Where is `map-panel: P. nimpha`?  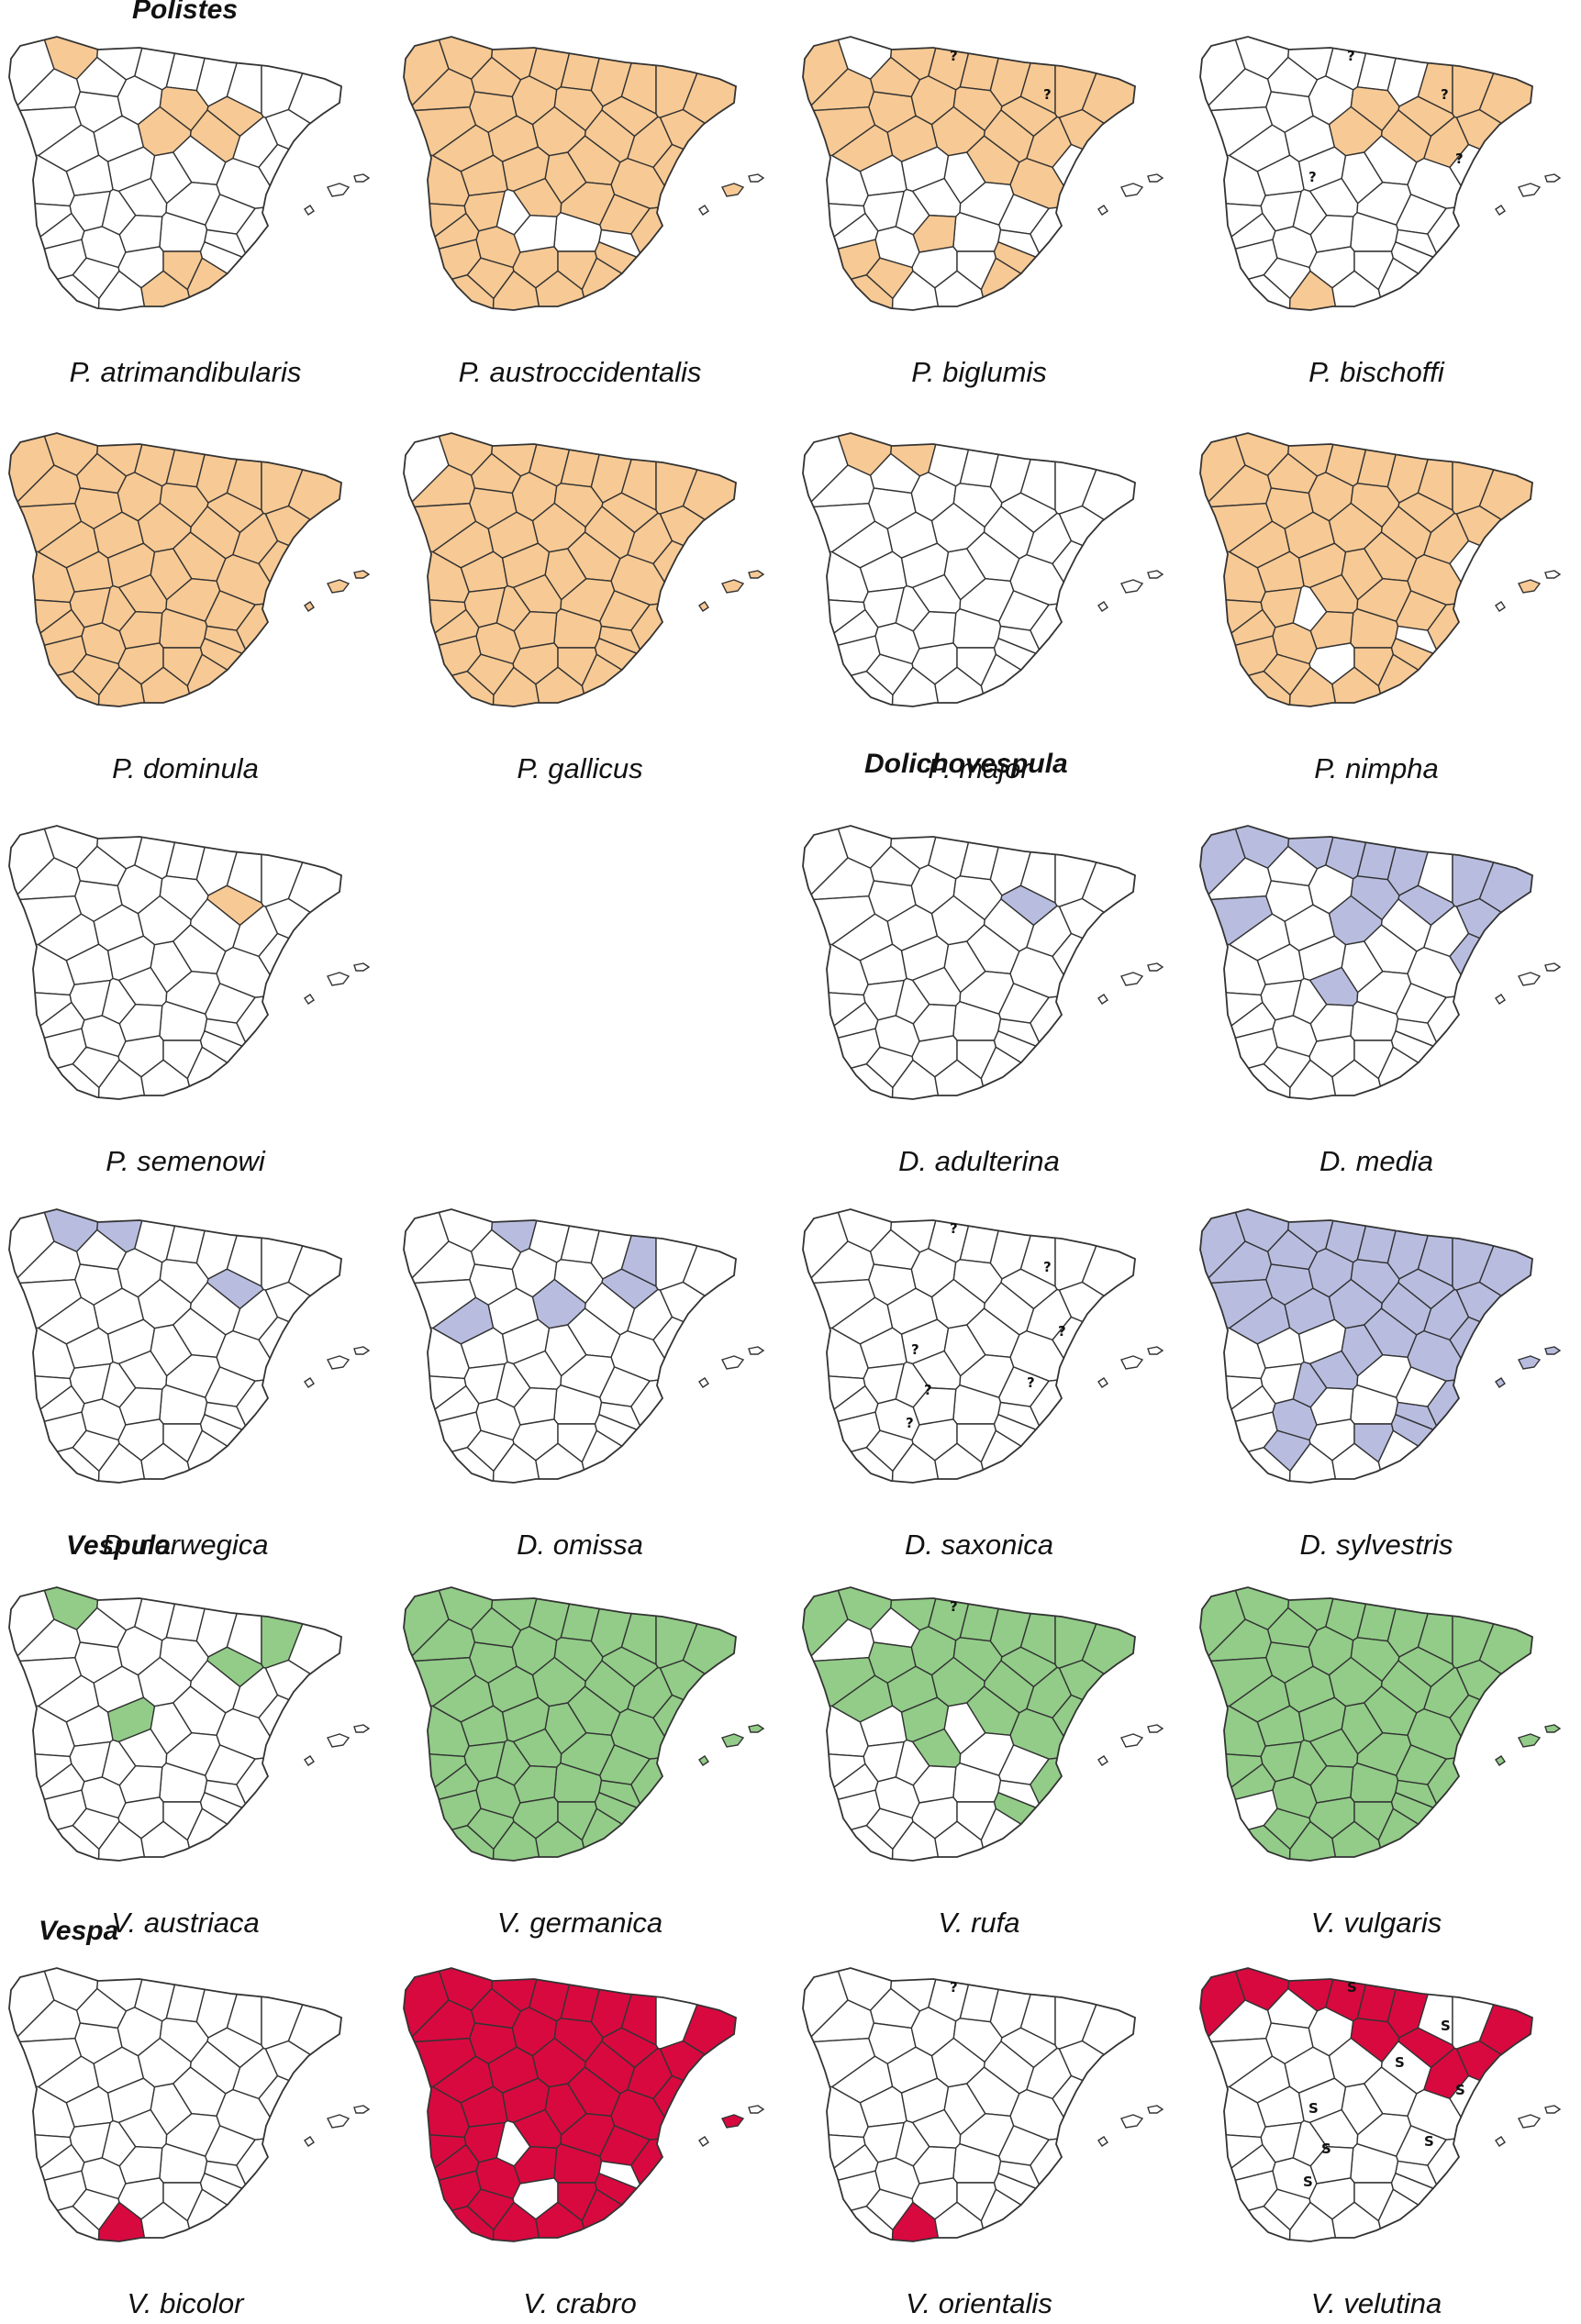
map-panel: P. nimpha is located at coordinates (1377, 606).